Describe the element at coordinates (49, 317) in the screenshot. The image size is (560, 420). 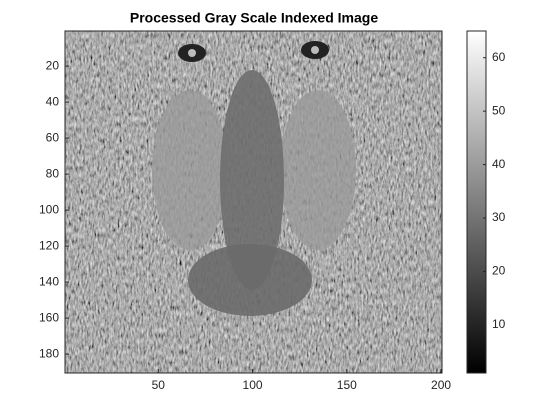
I see `y-tick-label: 160` at that location.